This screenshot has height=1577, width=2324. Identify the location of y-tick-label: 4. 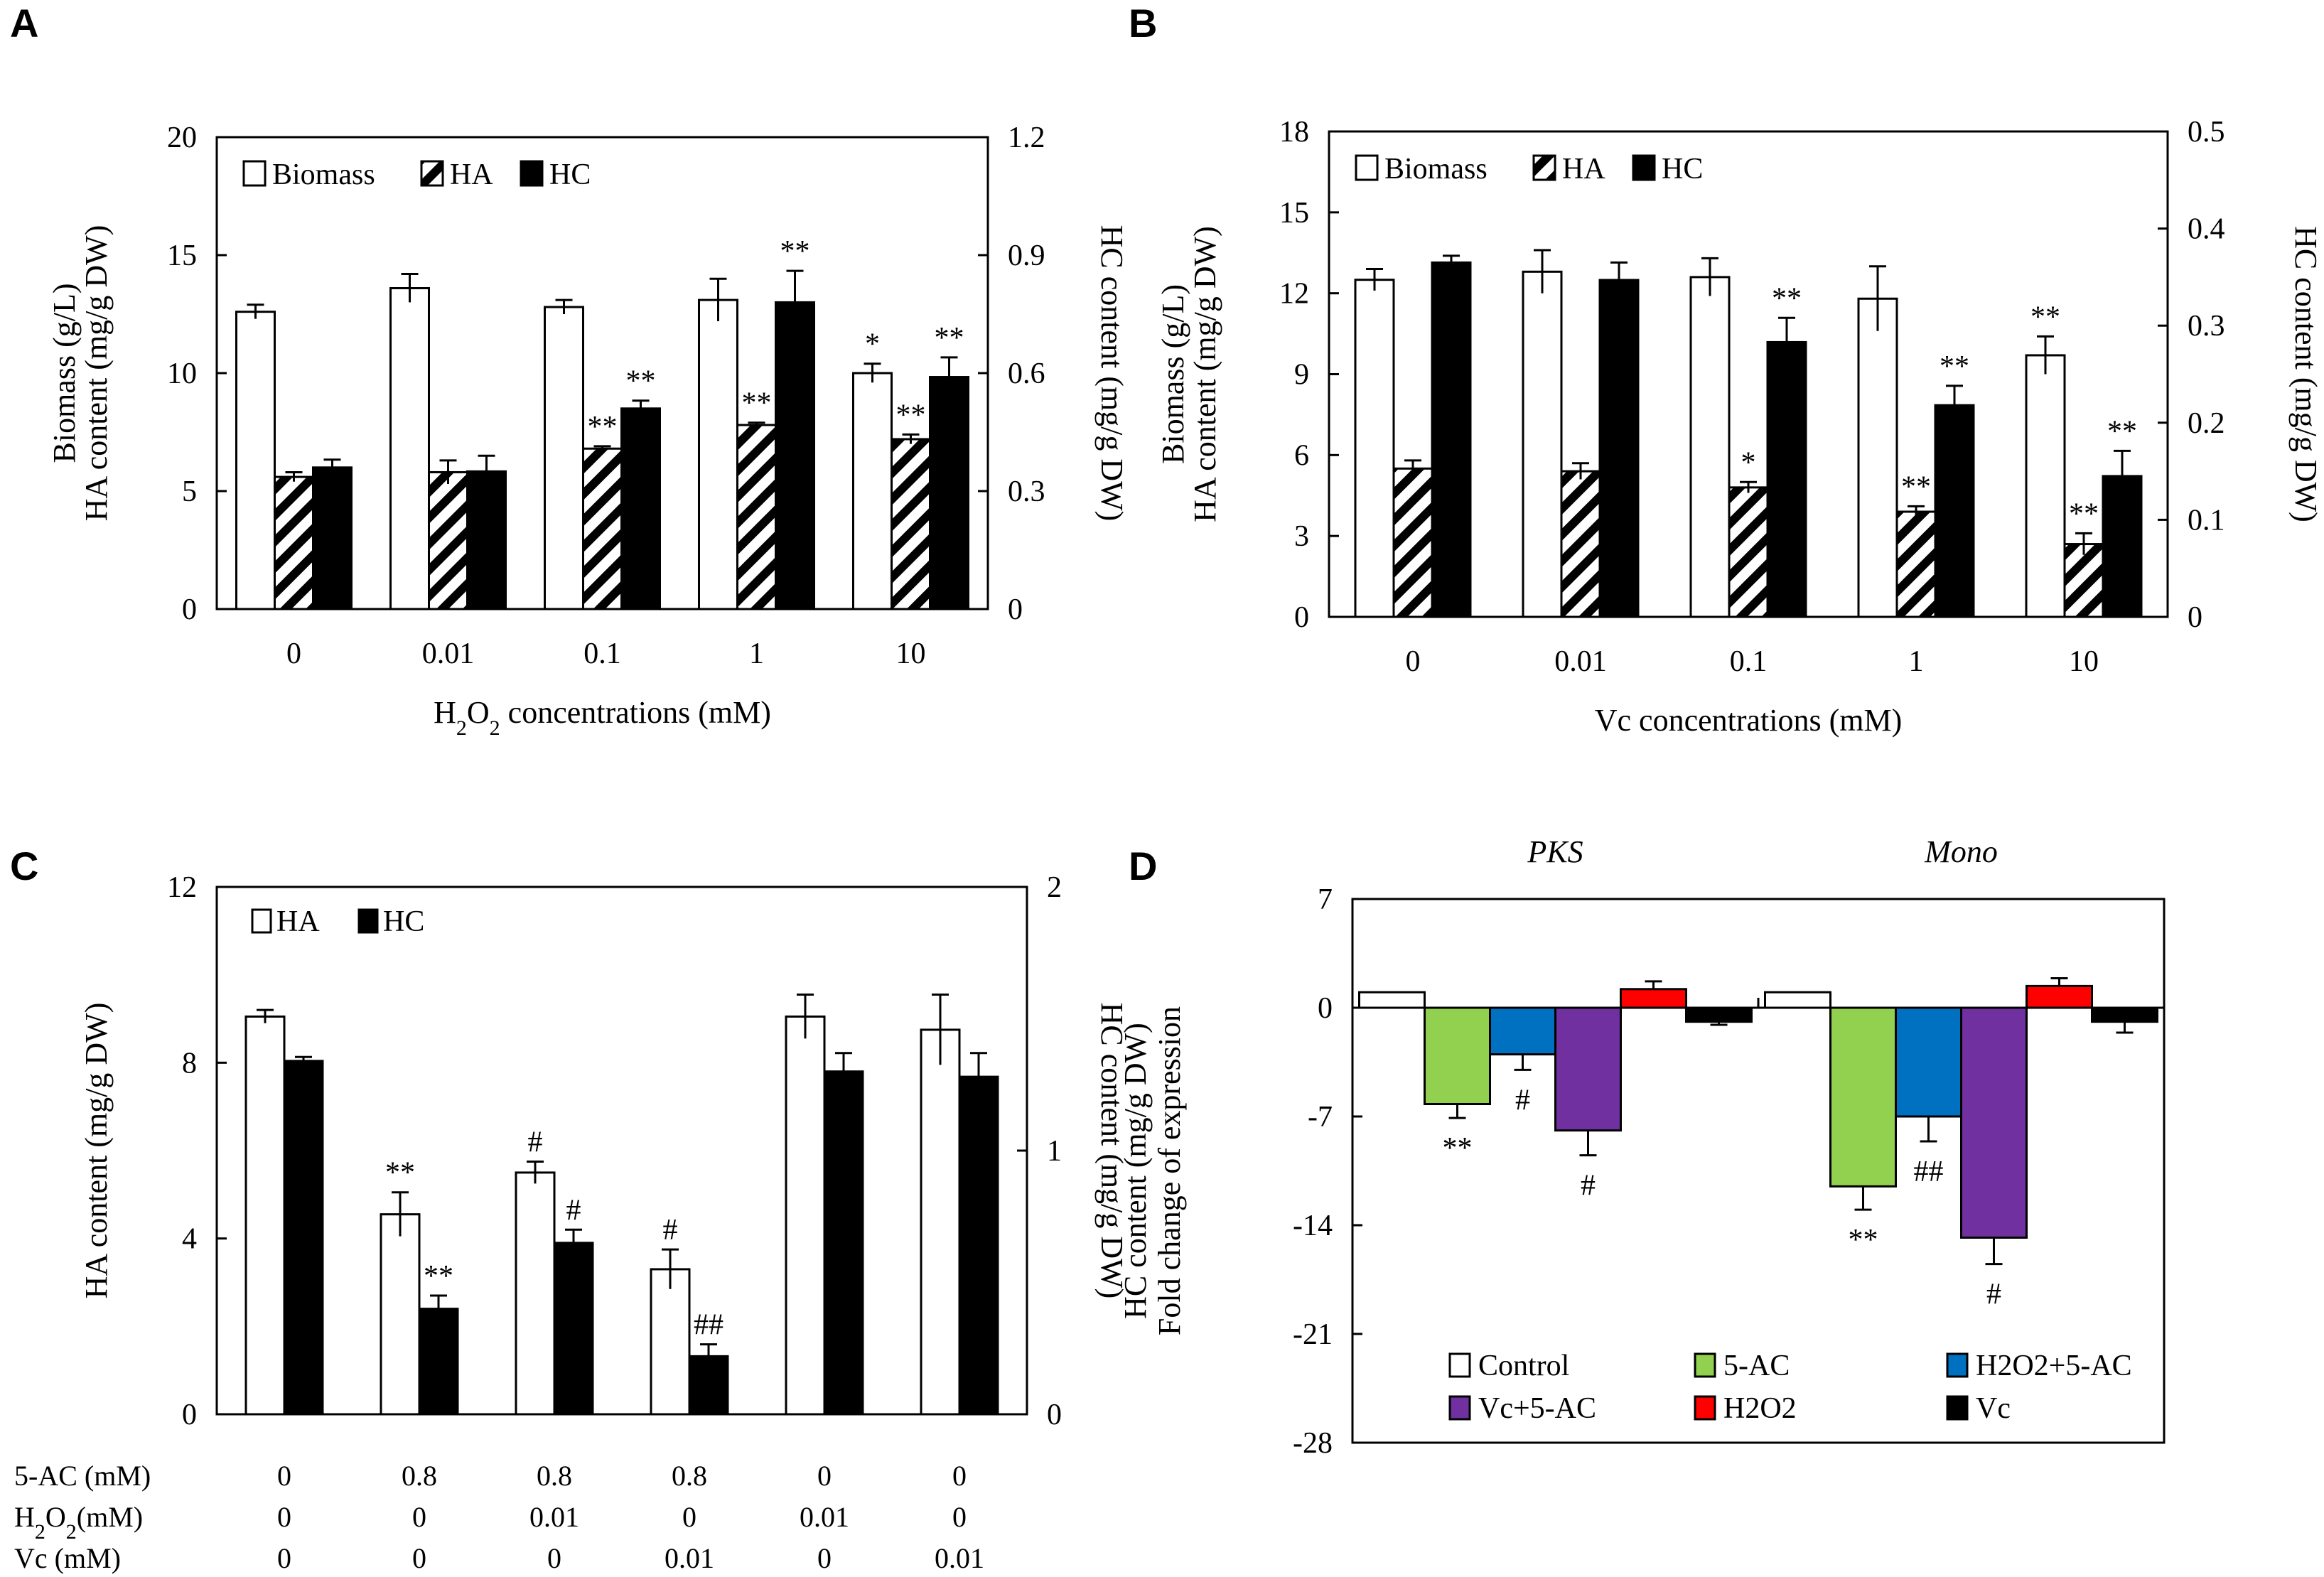
(189, 1239).